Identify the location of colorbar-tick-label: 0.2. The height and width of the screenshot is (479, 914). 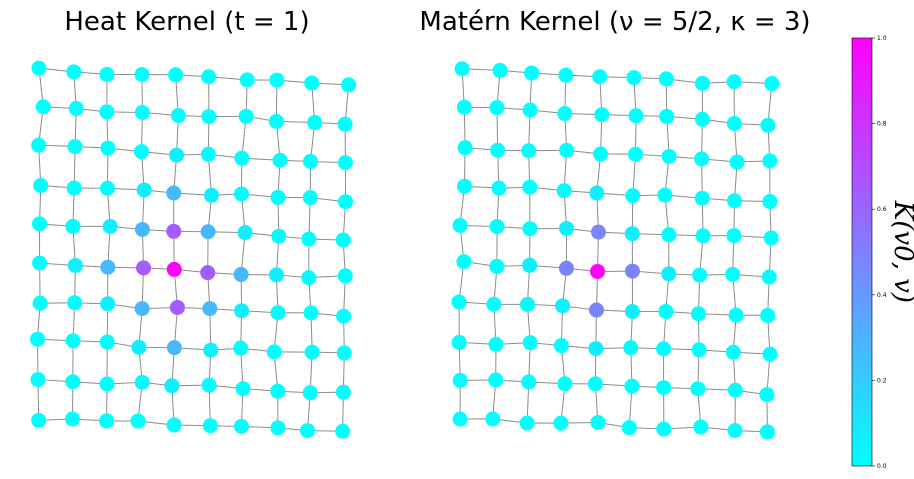
(882, 380).